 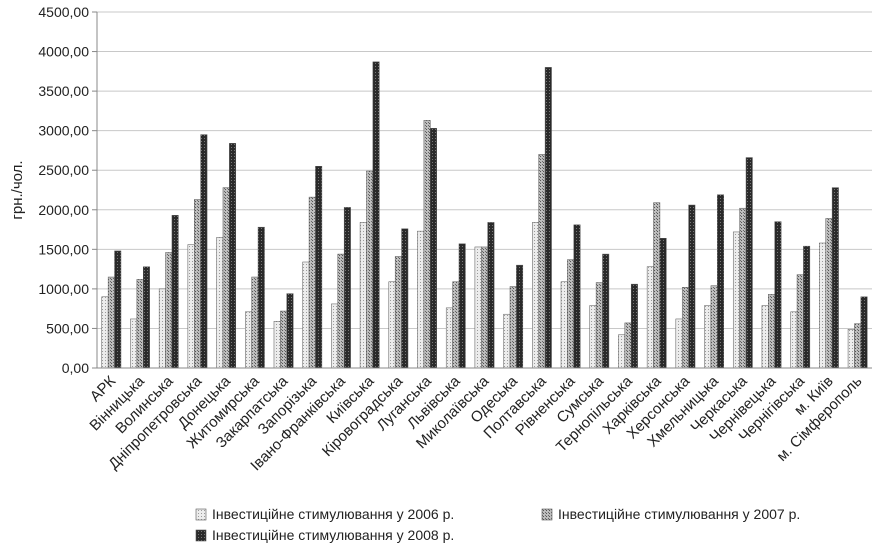 What do you see at coordinates (63, 52) in the screenshot?
I see `y-tick-label: 4000,00` at bounding box center [63, 52].